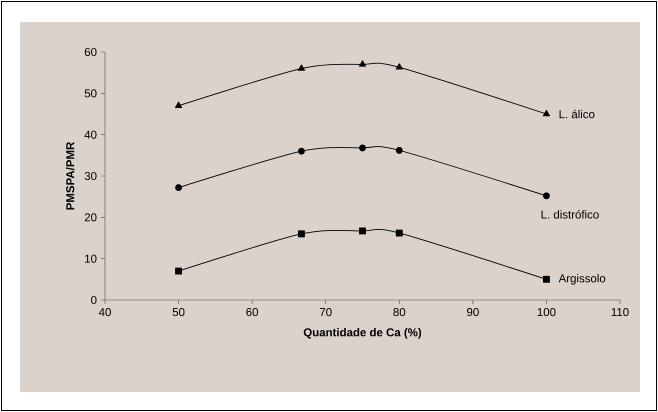  I want to click on y-tick-label: 50, so click(90, 93).